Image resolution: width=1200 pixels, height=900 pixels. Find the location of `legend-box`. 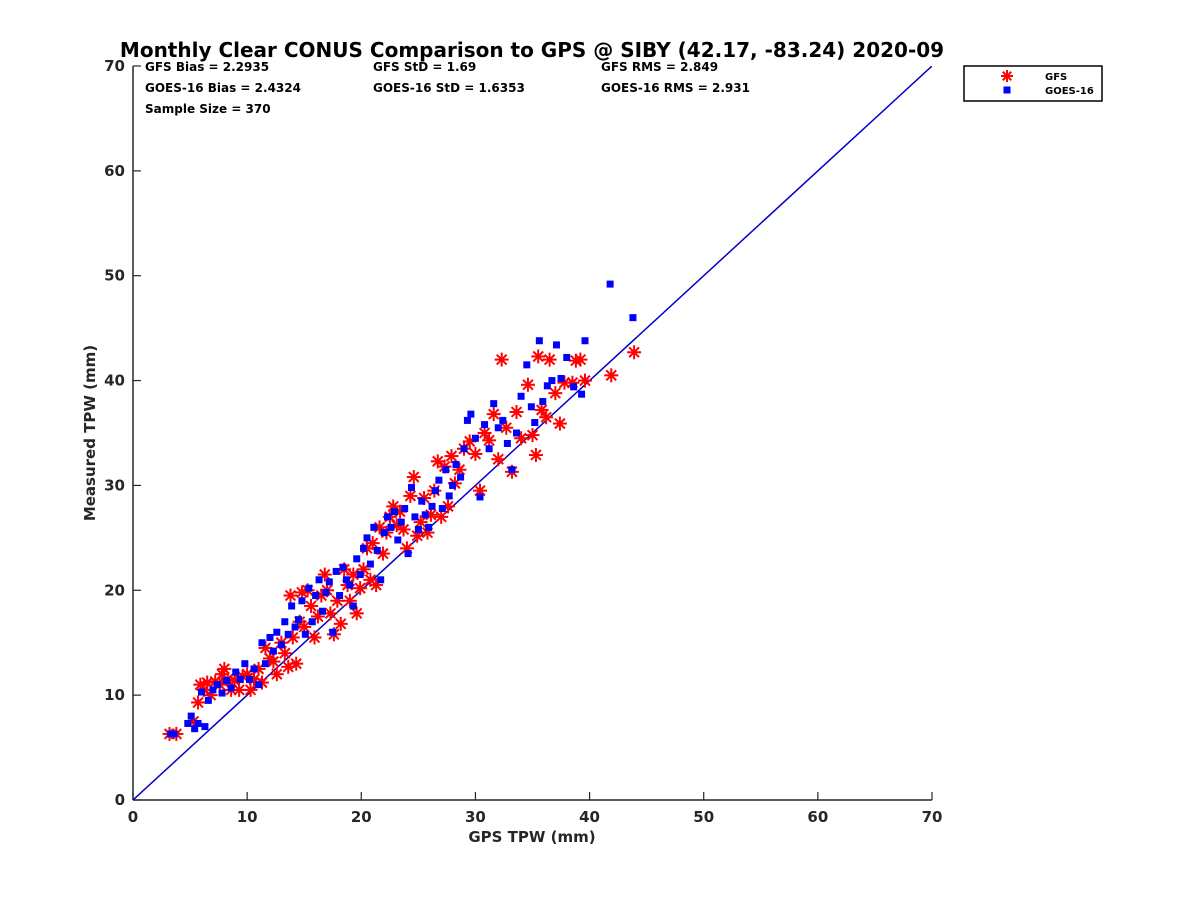

legend-box is located at coordinates (1033, 83).